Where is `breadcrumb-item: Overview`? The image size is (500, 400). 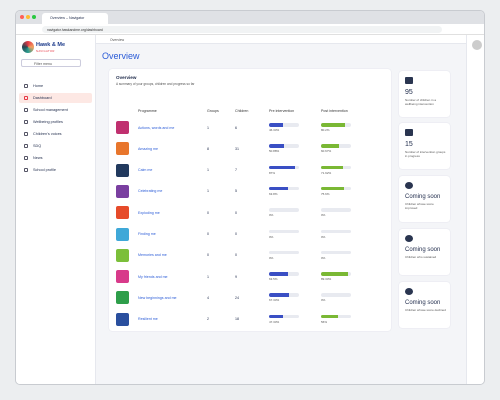 breadcrumb-item: Overview is located at coordinates (117, 40).